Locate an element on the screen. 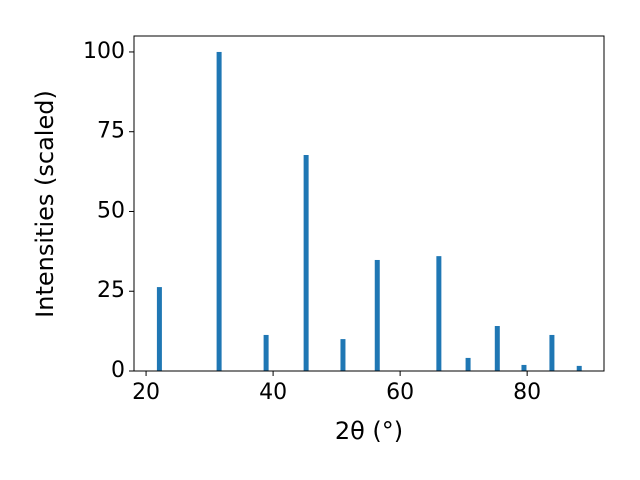 The width and height of the screenshot is (640, 480). x-tick-label: 60 is located at coordinates (400, 392).